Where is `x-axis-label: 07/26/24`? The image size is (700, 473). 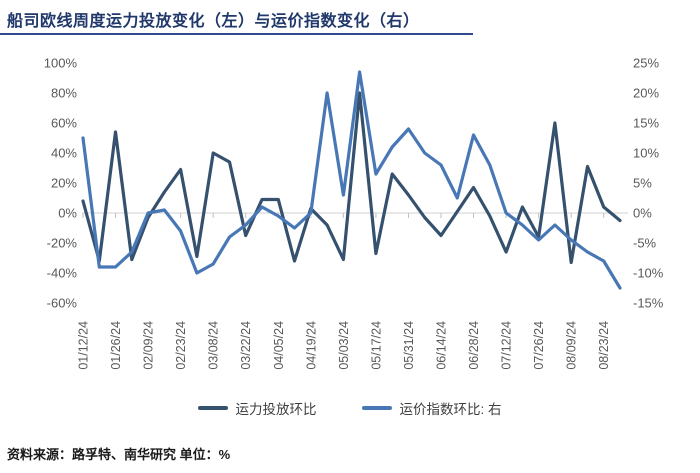
x-axis-label: 07/26/24 is located at coordinates (539, 345).